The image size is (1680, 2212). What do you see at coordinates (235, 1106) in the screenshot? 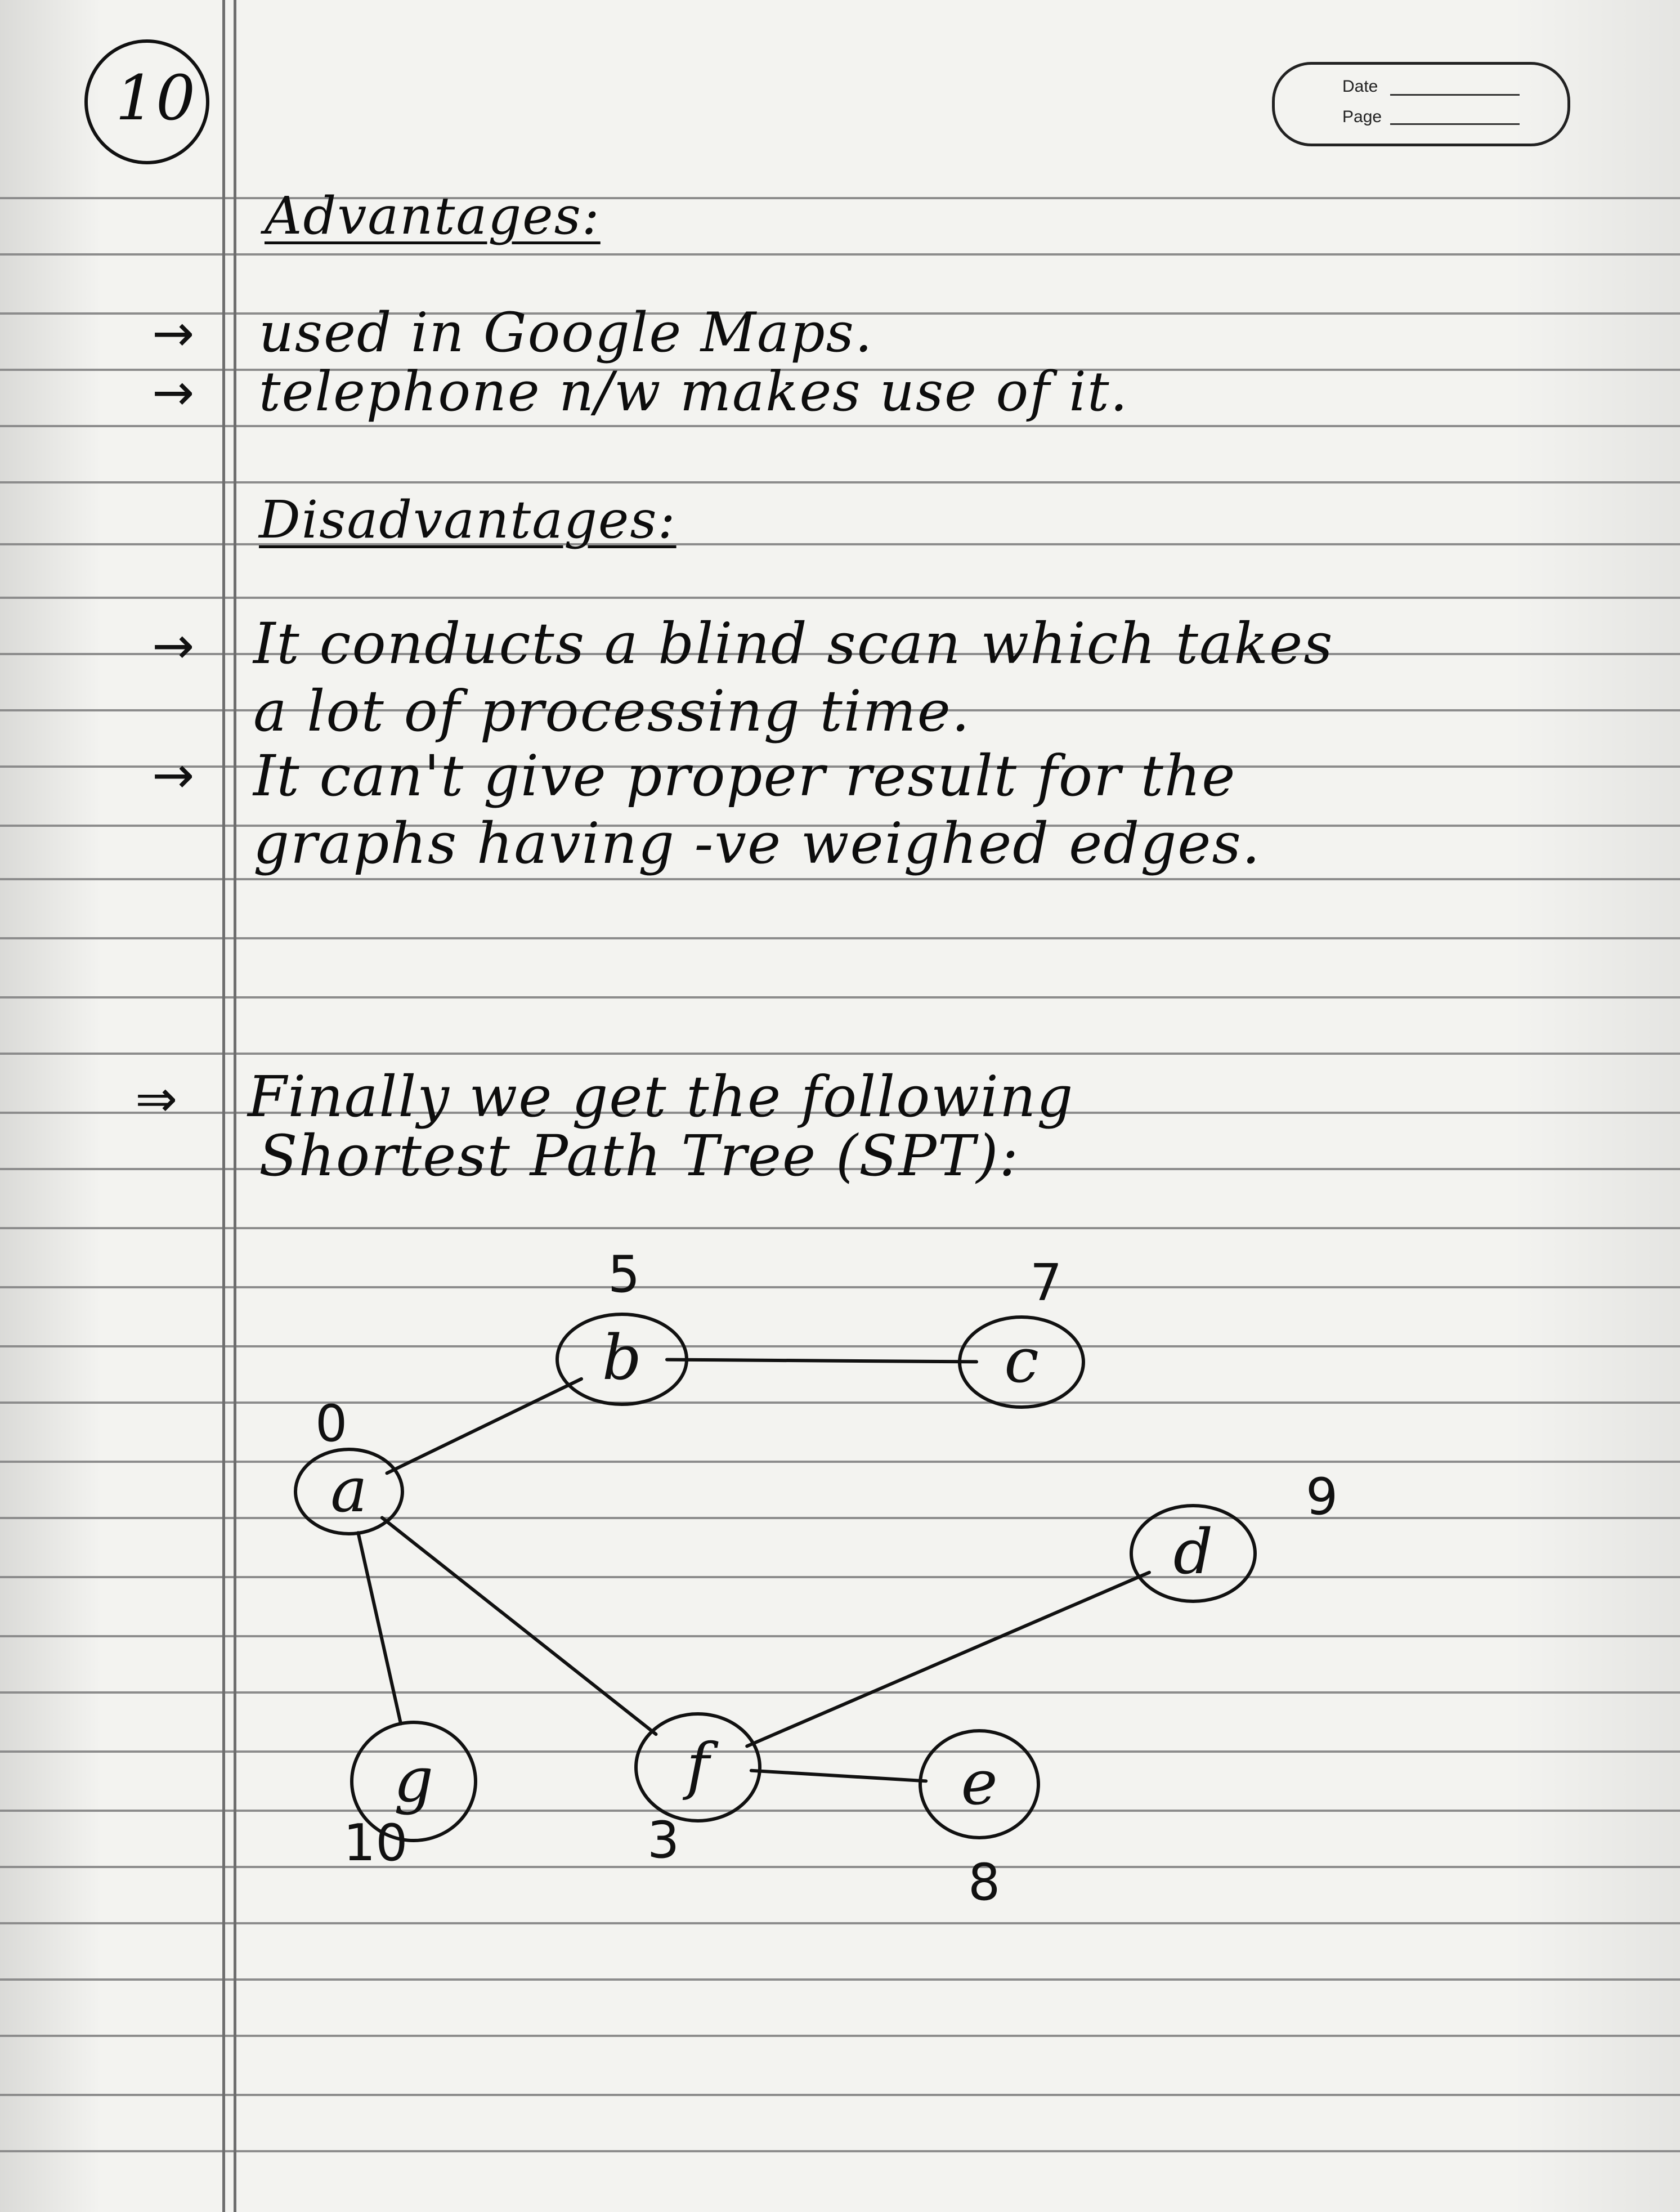
I see `margin-line-right` at bounding box center [235, 1106].